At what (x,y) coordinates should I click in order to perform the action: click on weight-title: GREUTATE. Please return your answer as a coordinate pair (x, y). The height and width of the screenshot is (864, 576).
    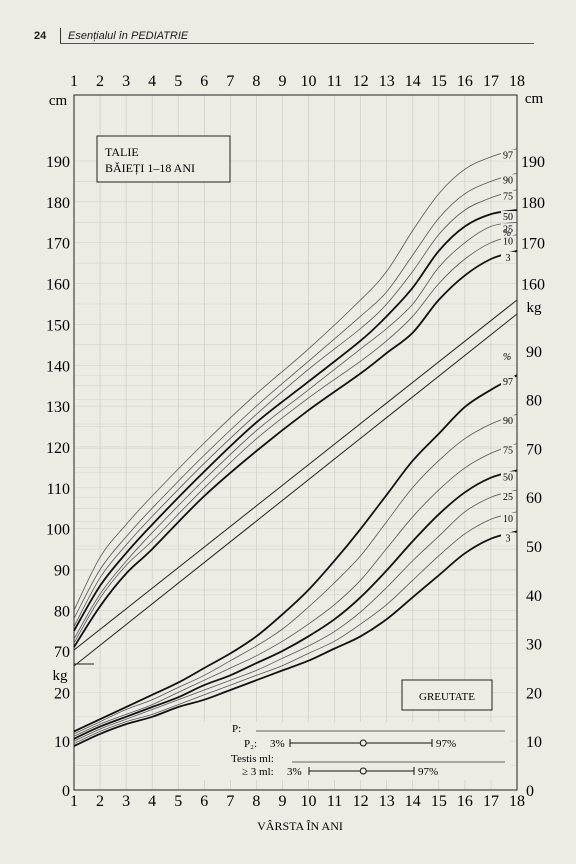
    Looking at the image, I should click on (447, 697).